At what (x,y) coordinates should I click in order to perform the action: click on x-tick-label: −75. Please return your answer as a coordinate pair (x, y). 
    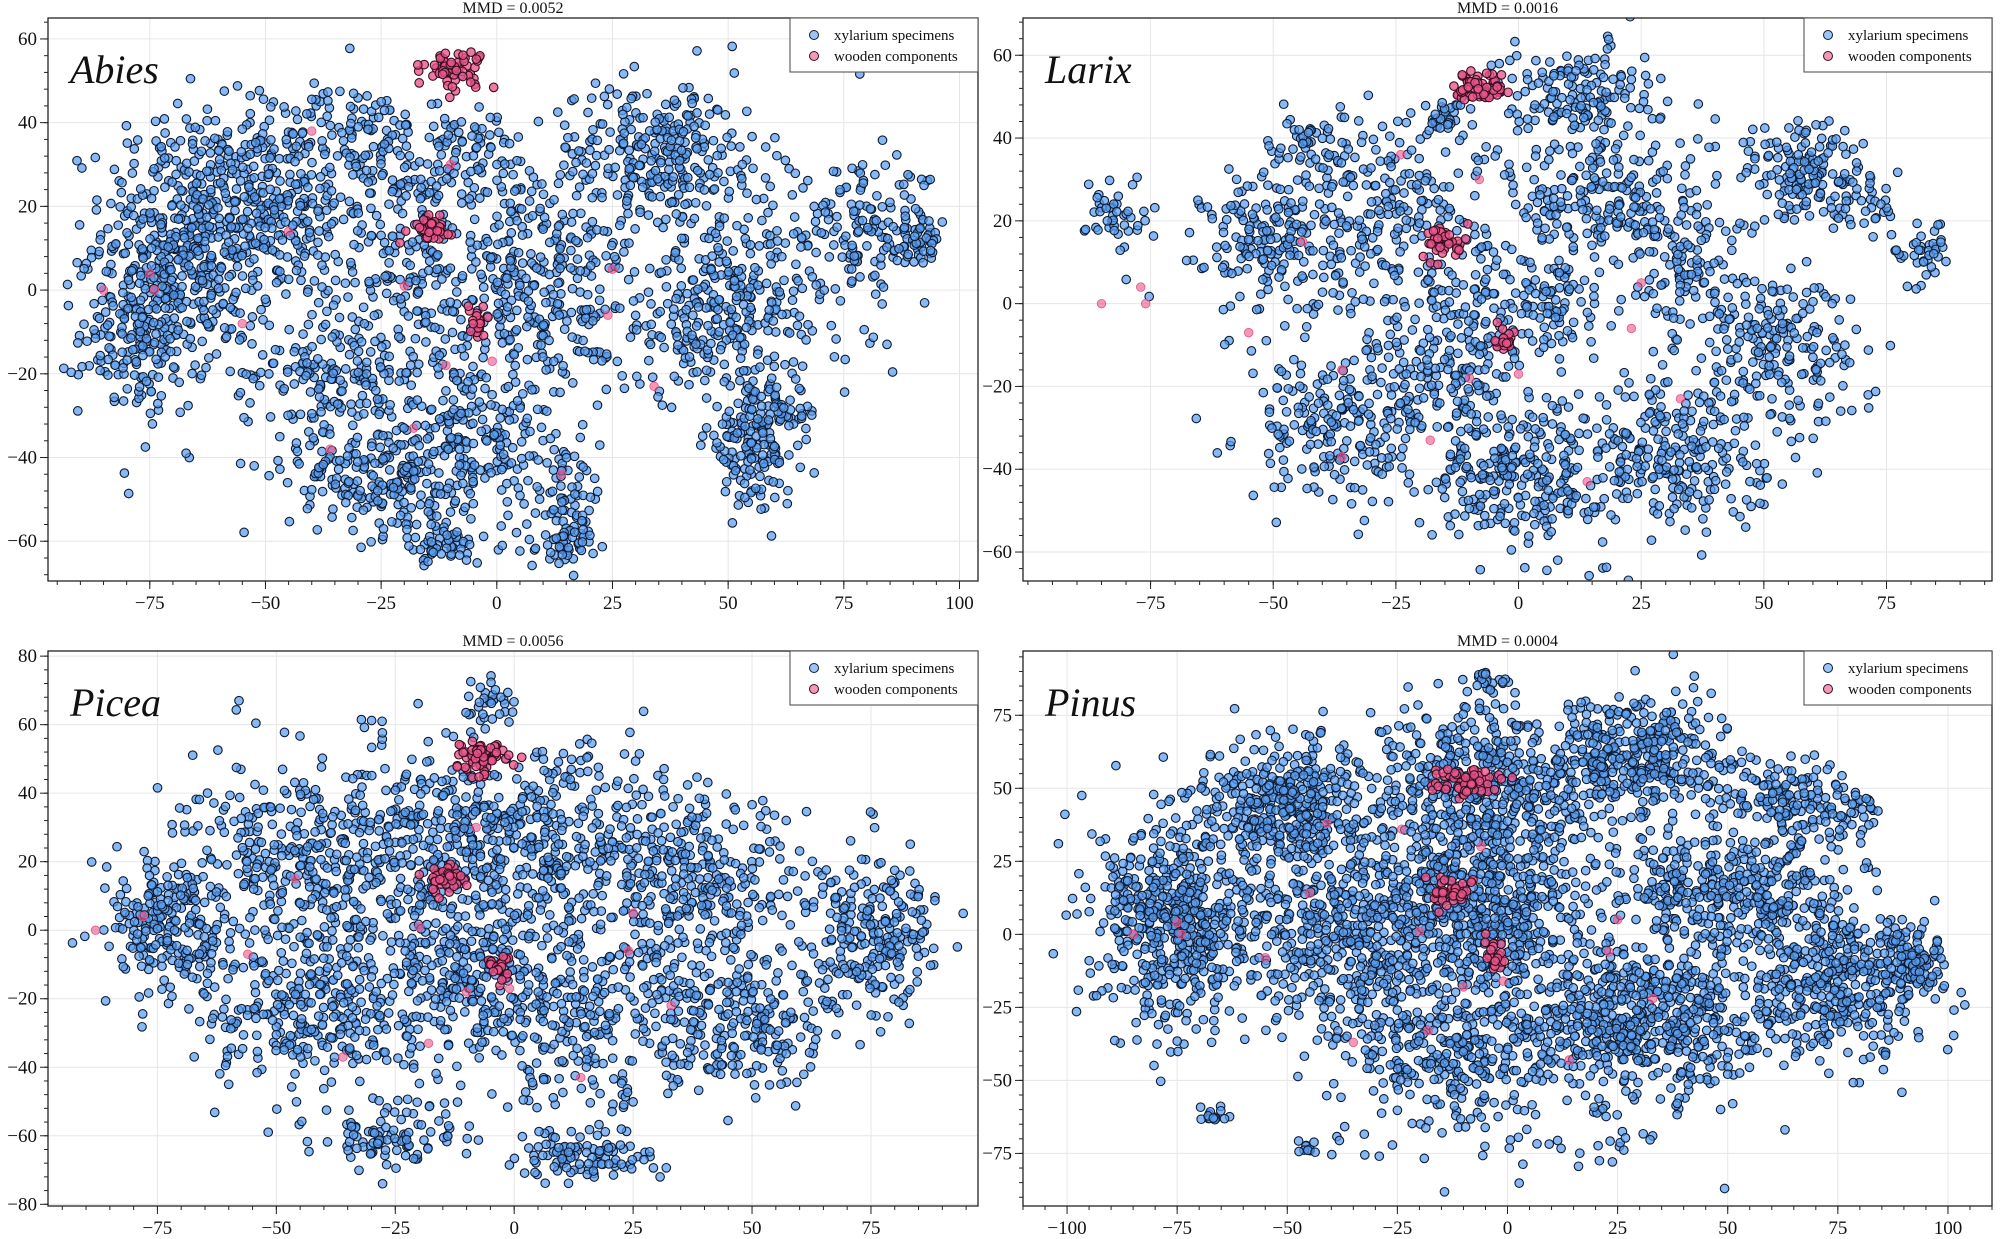
    Looking at the image, I should click on (150, 603).